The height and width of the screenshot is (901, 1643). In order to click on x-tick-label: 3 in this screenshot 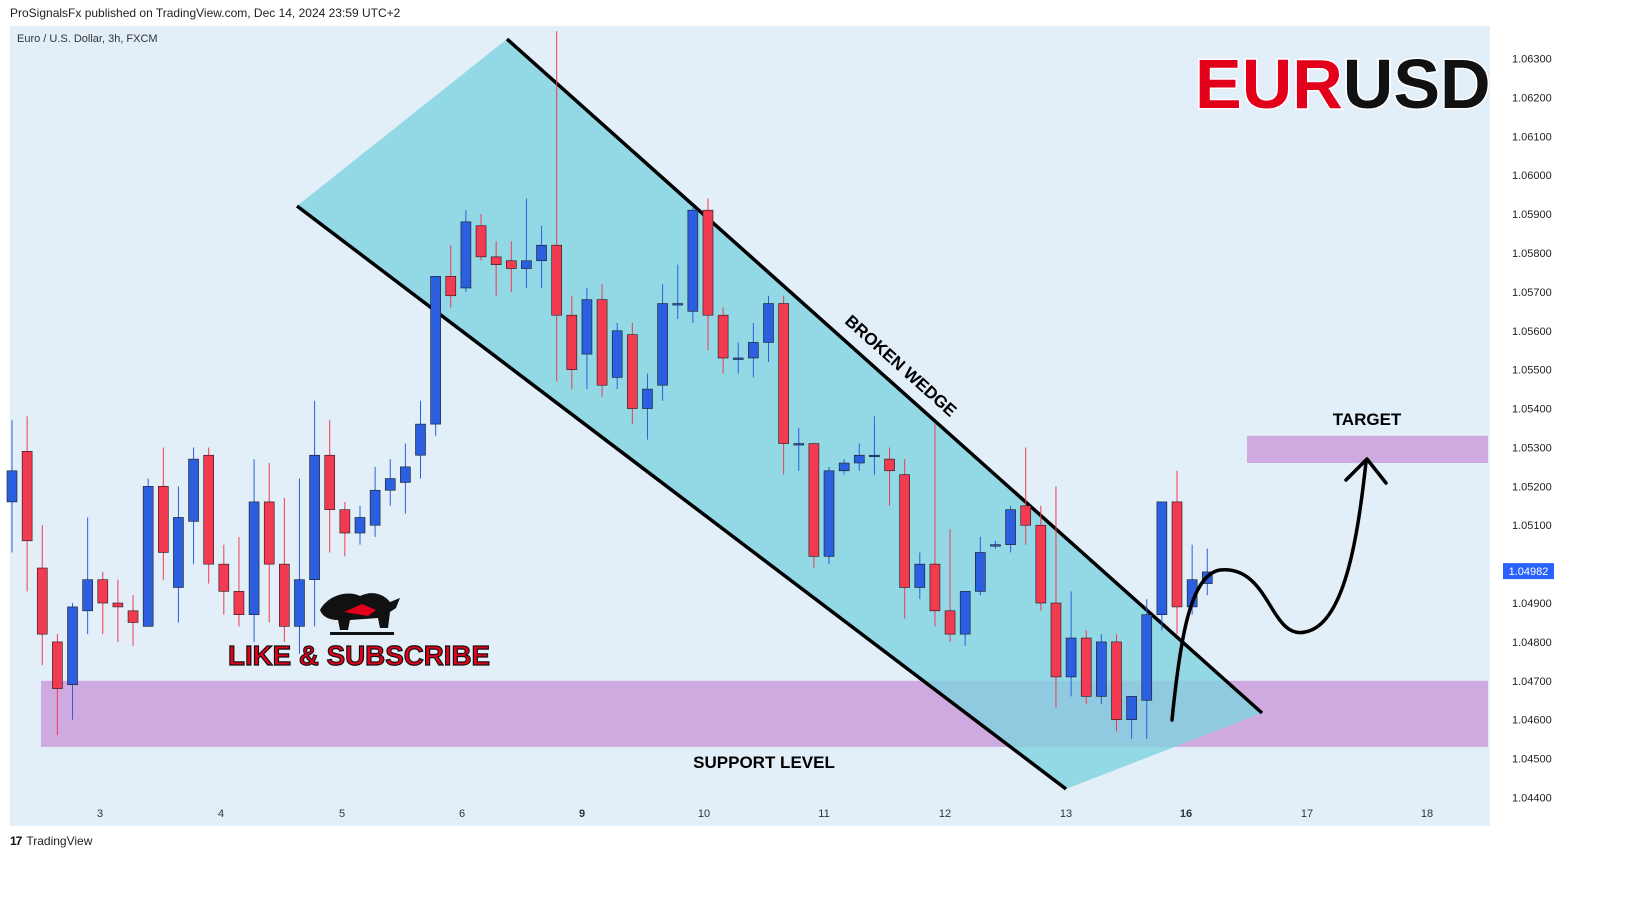, I will do `click(100, 814)`.